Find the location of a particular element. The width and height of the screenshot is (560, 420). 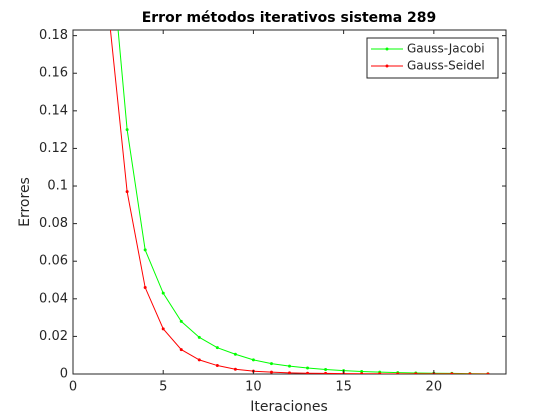

y-tick-label: 0.04 is located at coordinates (53, 298).